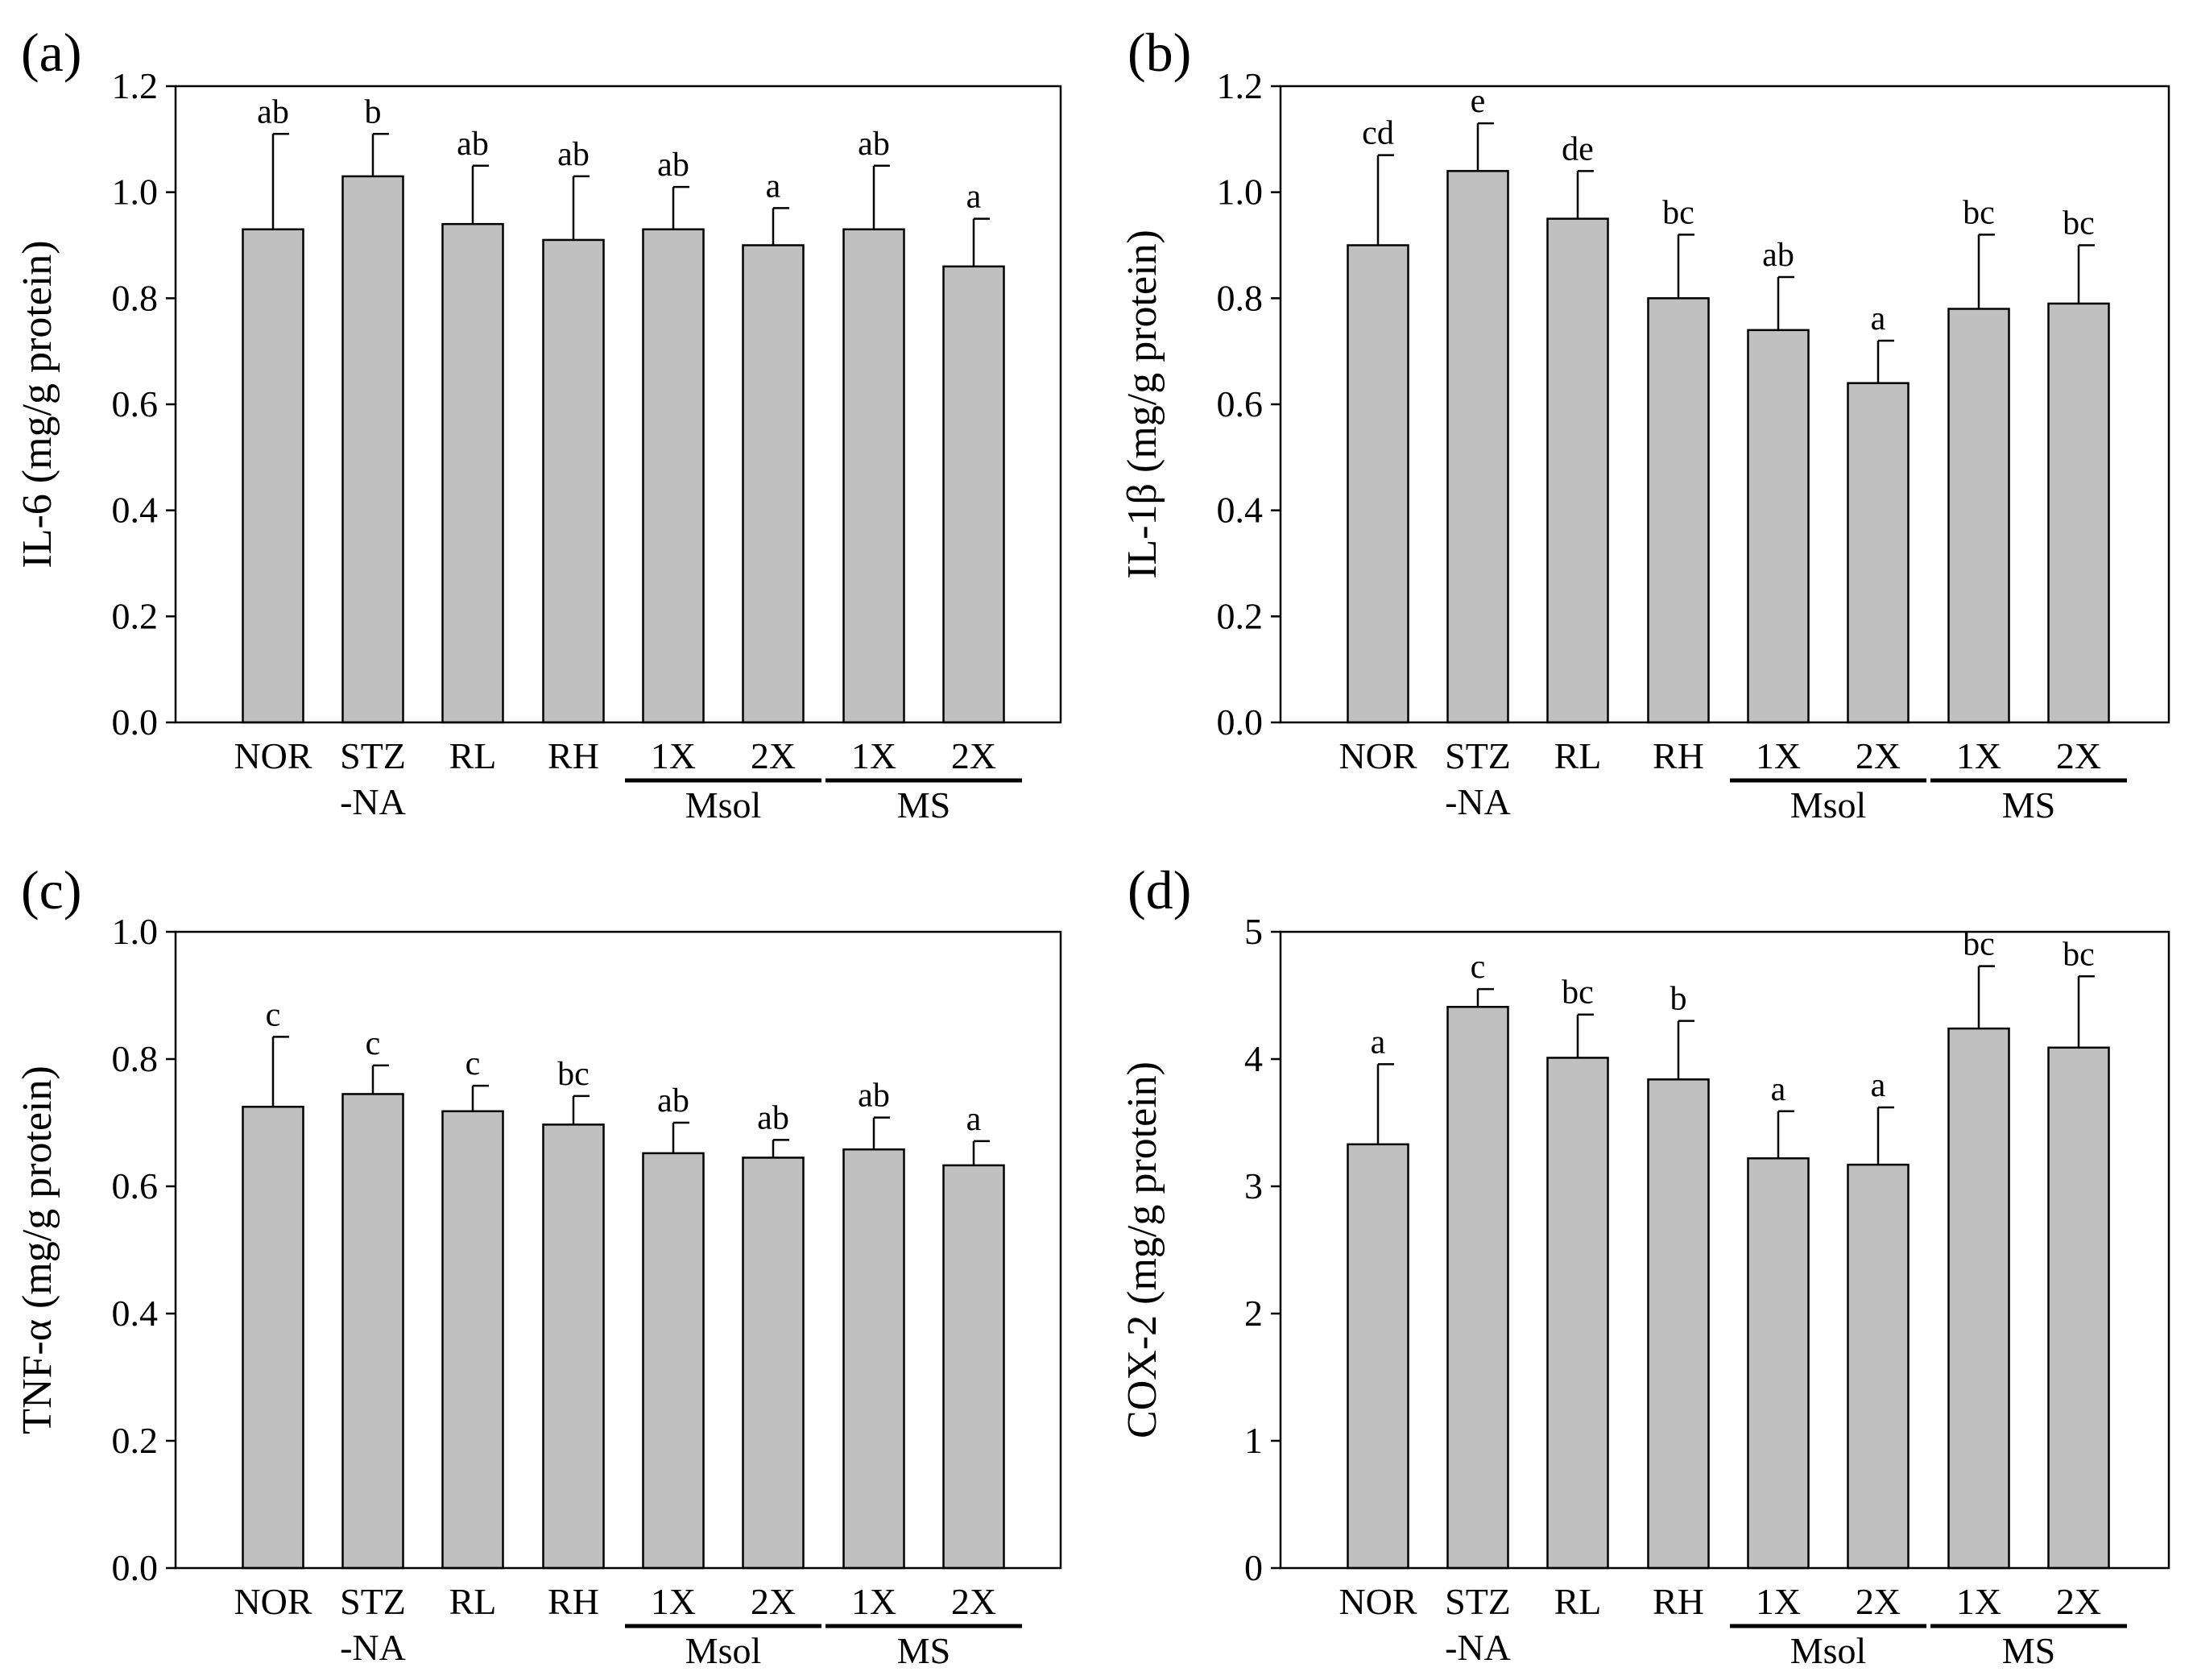  What do you see at coordinates (373, 111) in the screenshot?
I see `significance-label: b` at bounding box center [373, 111].